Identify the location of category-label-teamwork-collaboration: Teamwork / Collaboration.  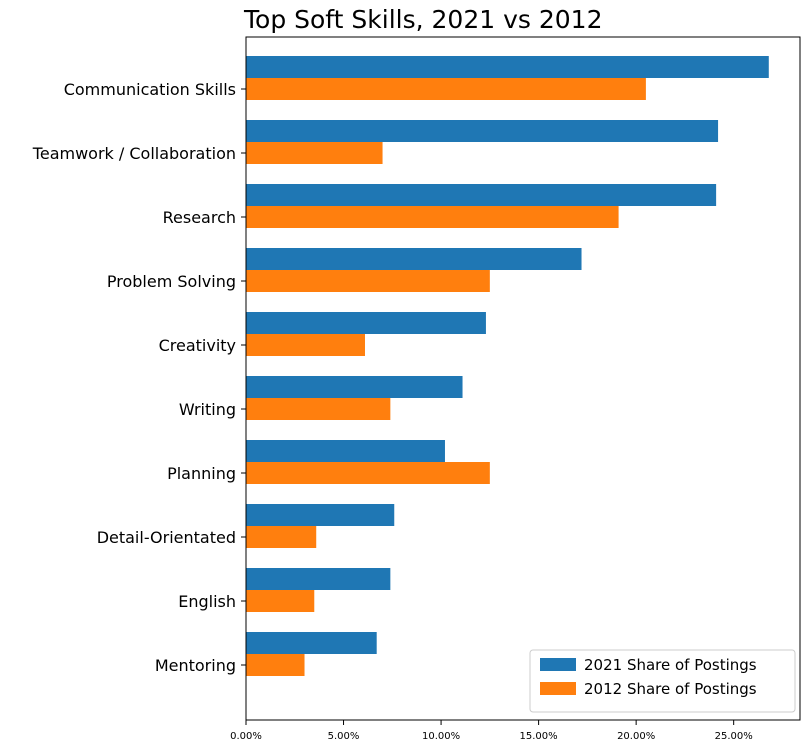
(134, 153).